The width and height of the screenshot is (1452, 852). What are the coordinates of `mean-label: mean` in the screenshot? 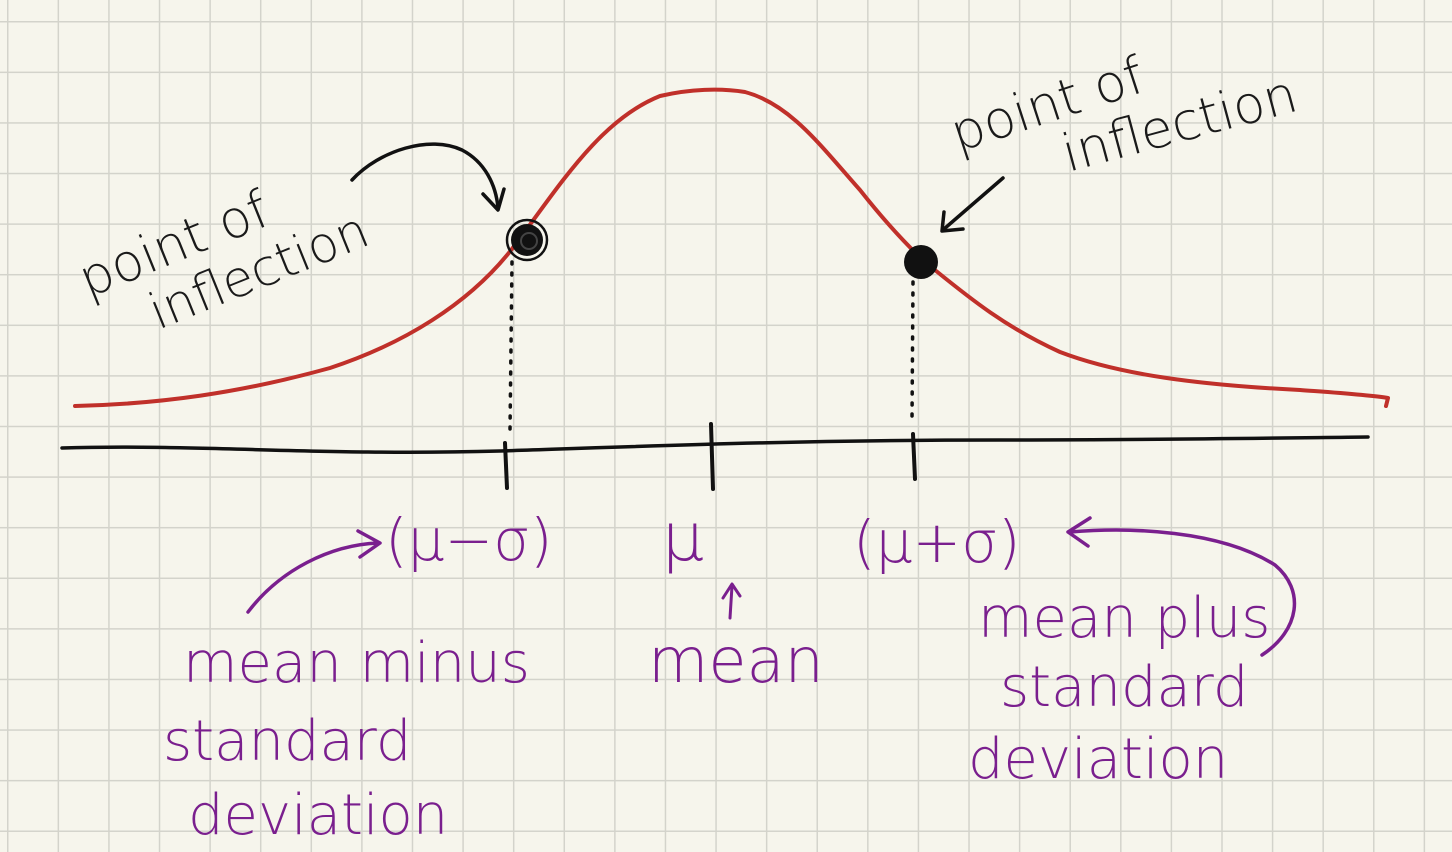 It's located at (736, 660).